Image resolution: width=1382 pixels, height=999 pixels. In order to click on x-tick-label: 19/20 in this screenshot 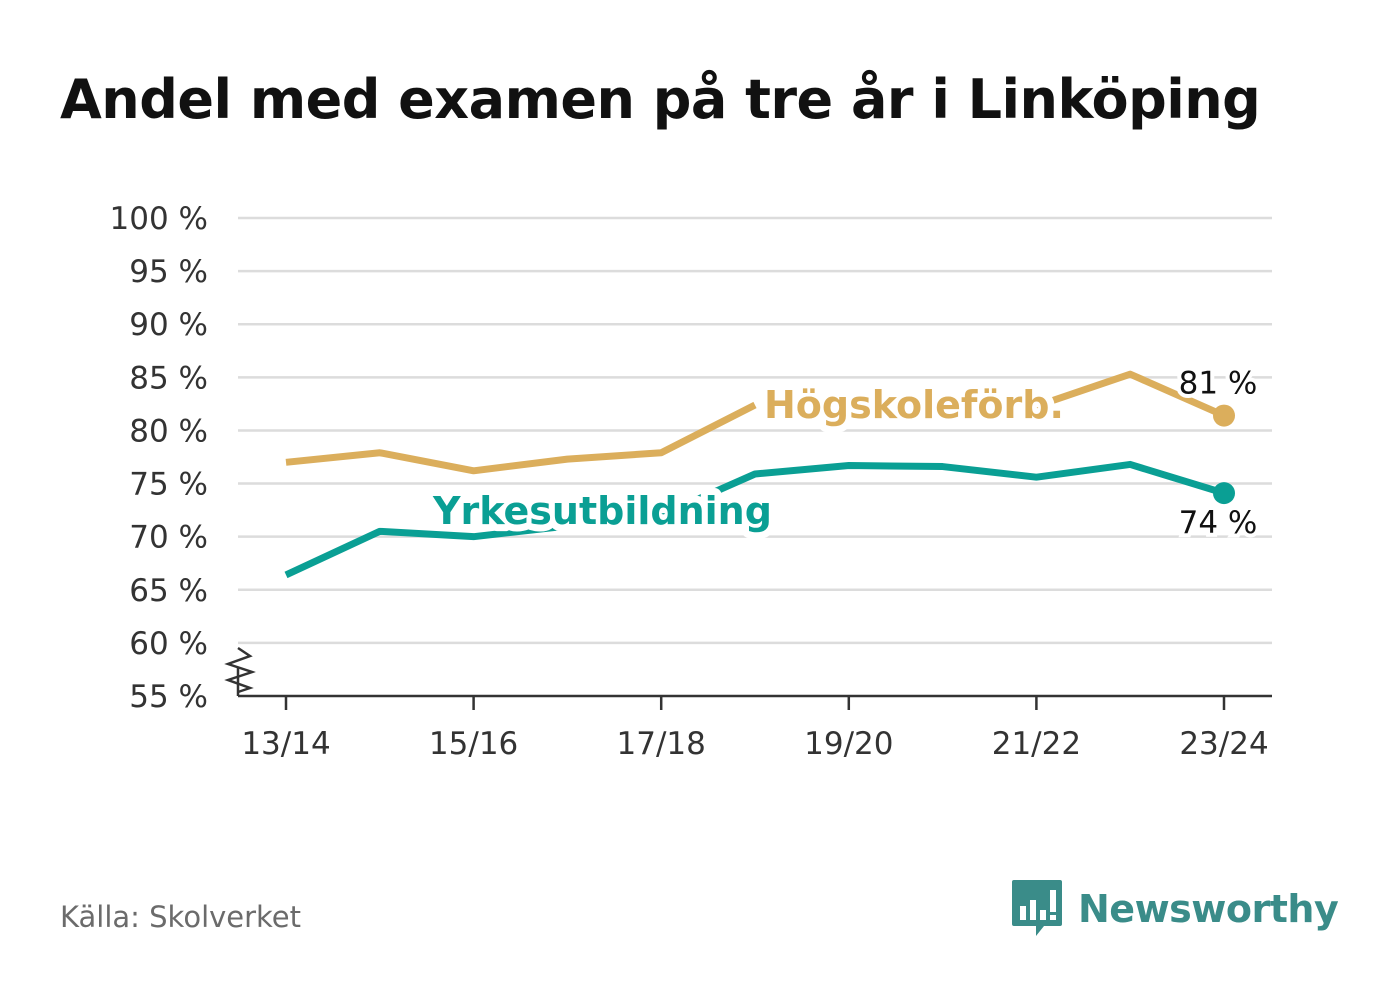, I will do `click(848, 744)`.